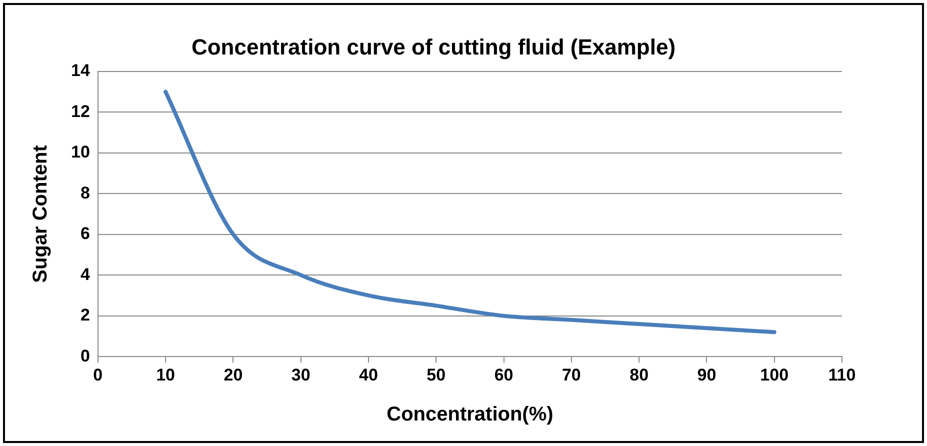 The image size is (927, 446). I want to click on y-tick-label: 6, so click(85, 234).